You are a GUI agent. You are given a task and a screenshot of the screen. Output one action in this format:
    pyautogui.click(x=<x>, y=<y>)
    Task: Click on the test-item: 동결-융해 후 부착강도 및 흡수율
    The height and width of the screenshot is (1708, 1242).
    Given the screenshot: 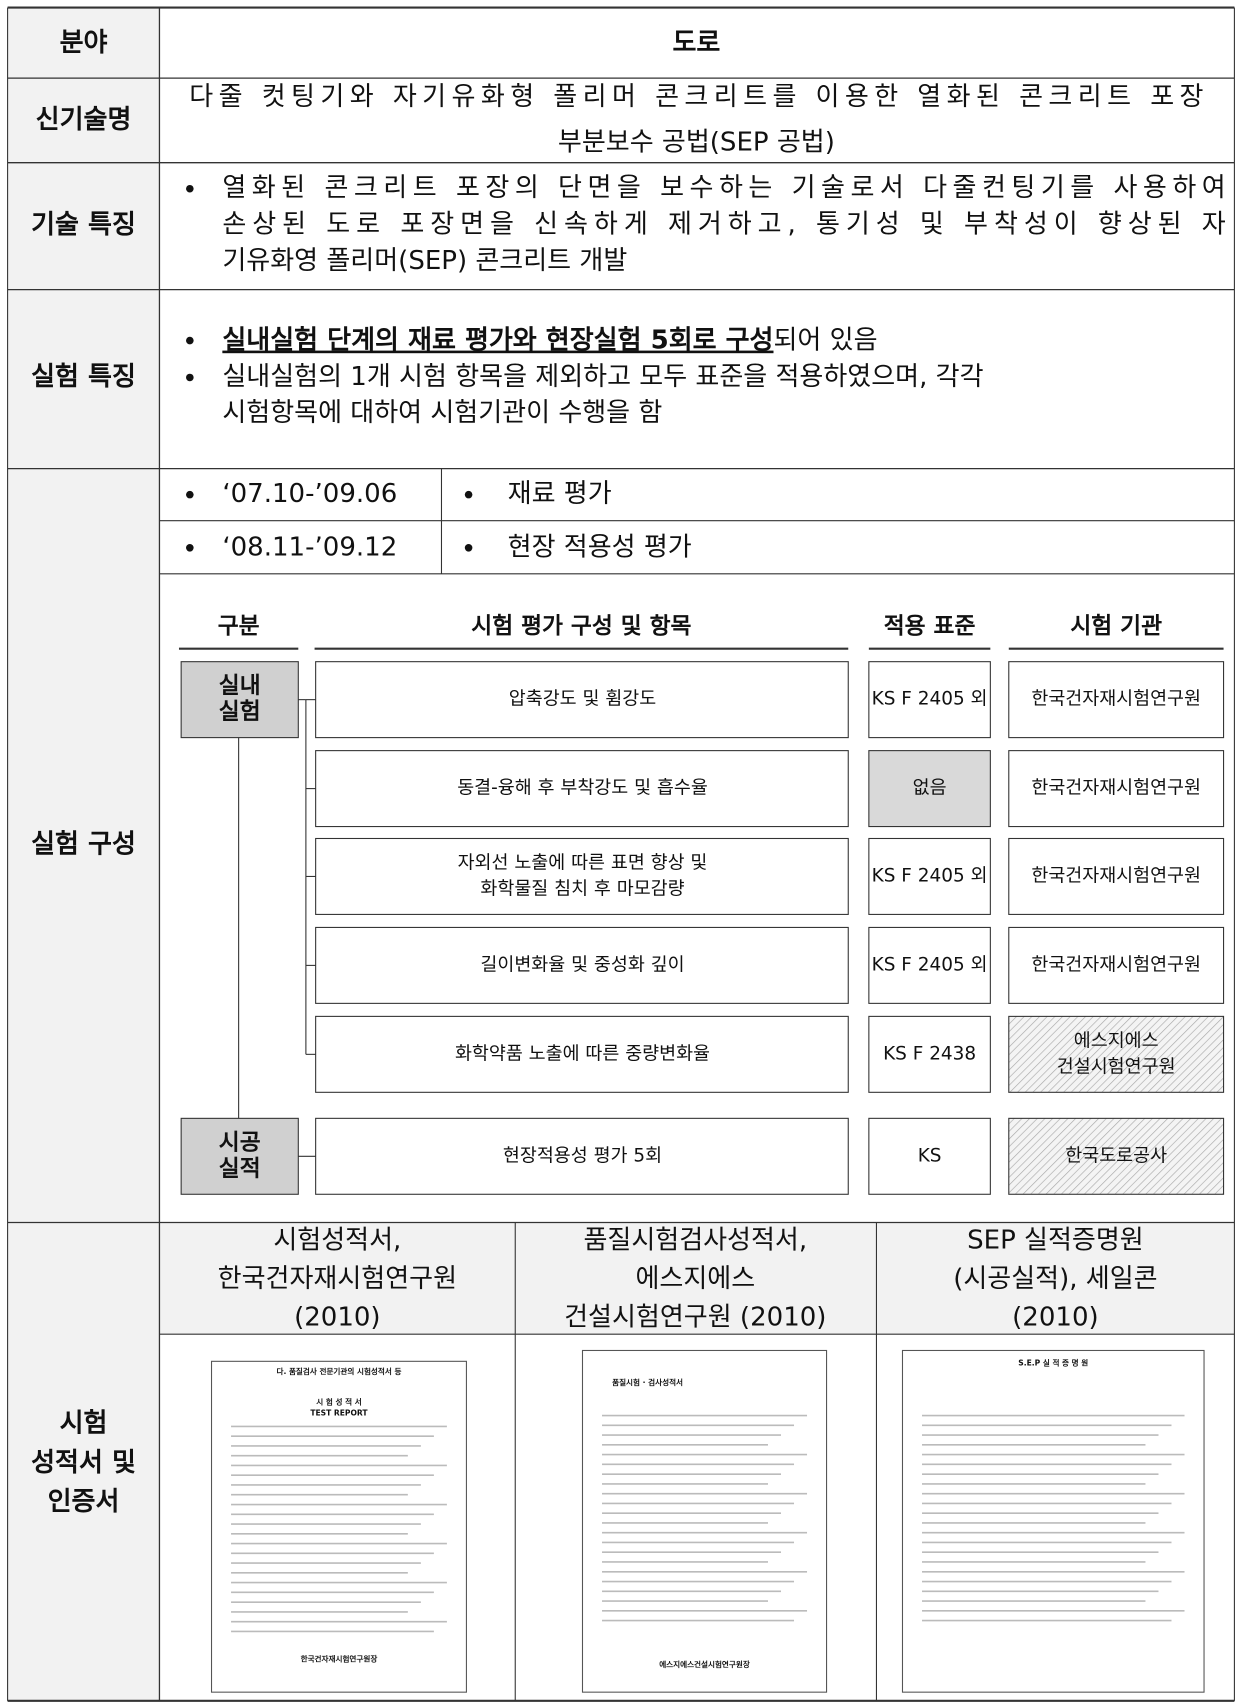 What is the action you would take?
    pyautogui.click(x=582, y=788)
    